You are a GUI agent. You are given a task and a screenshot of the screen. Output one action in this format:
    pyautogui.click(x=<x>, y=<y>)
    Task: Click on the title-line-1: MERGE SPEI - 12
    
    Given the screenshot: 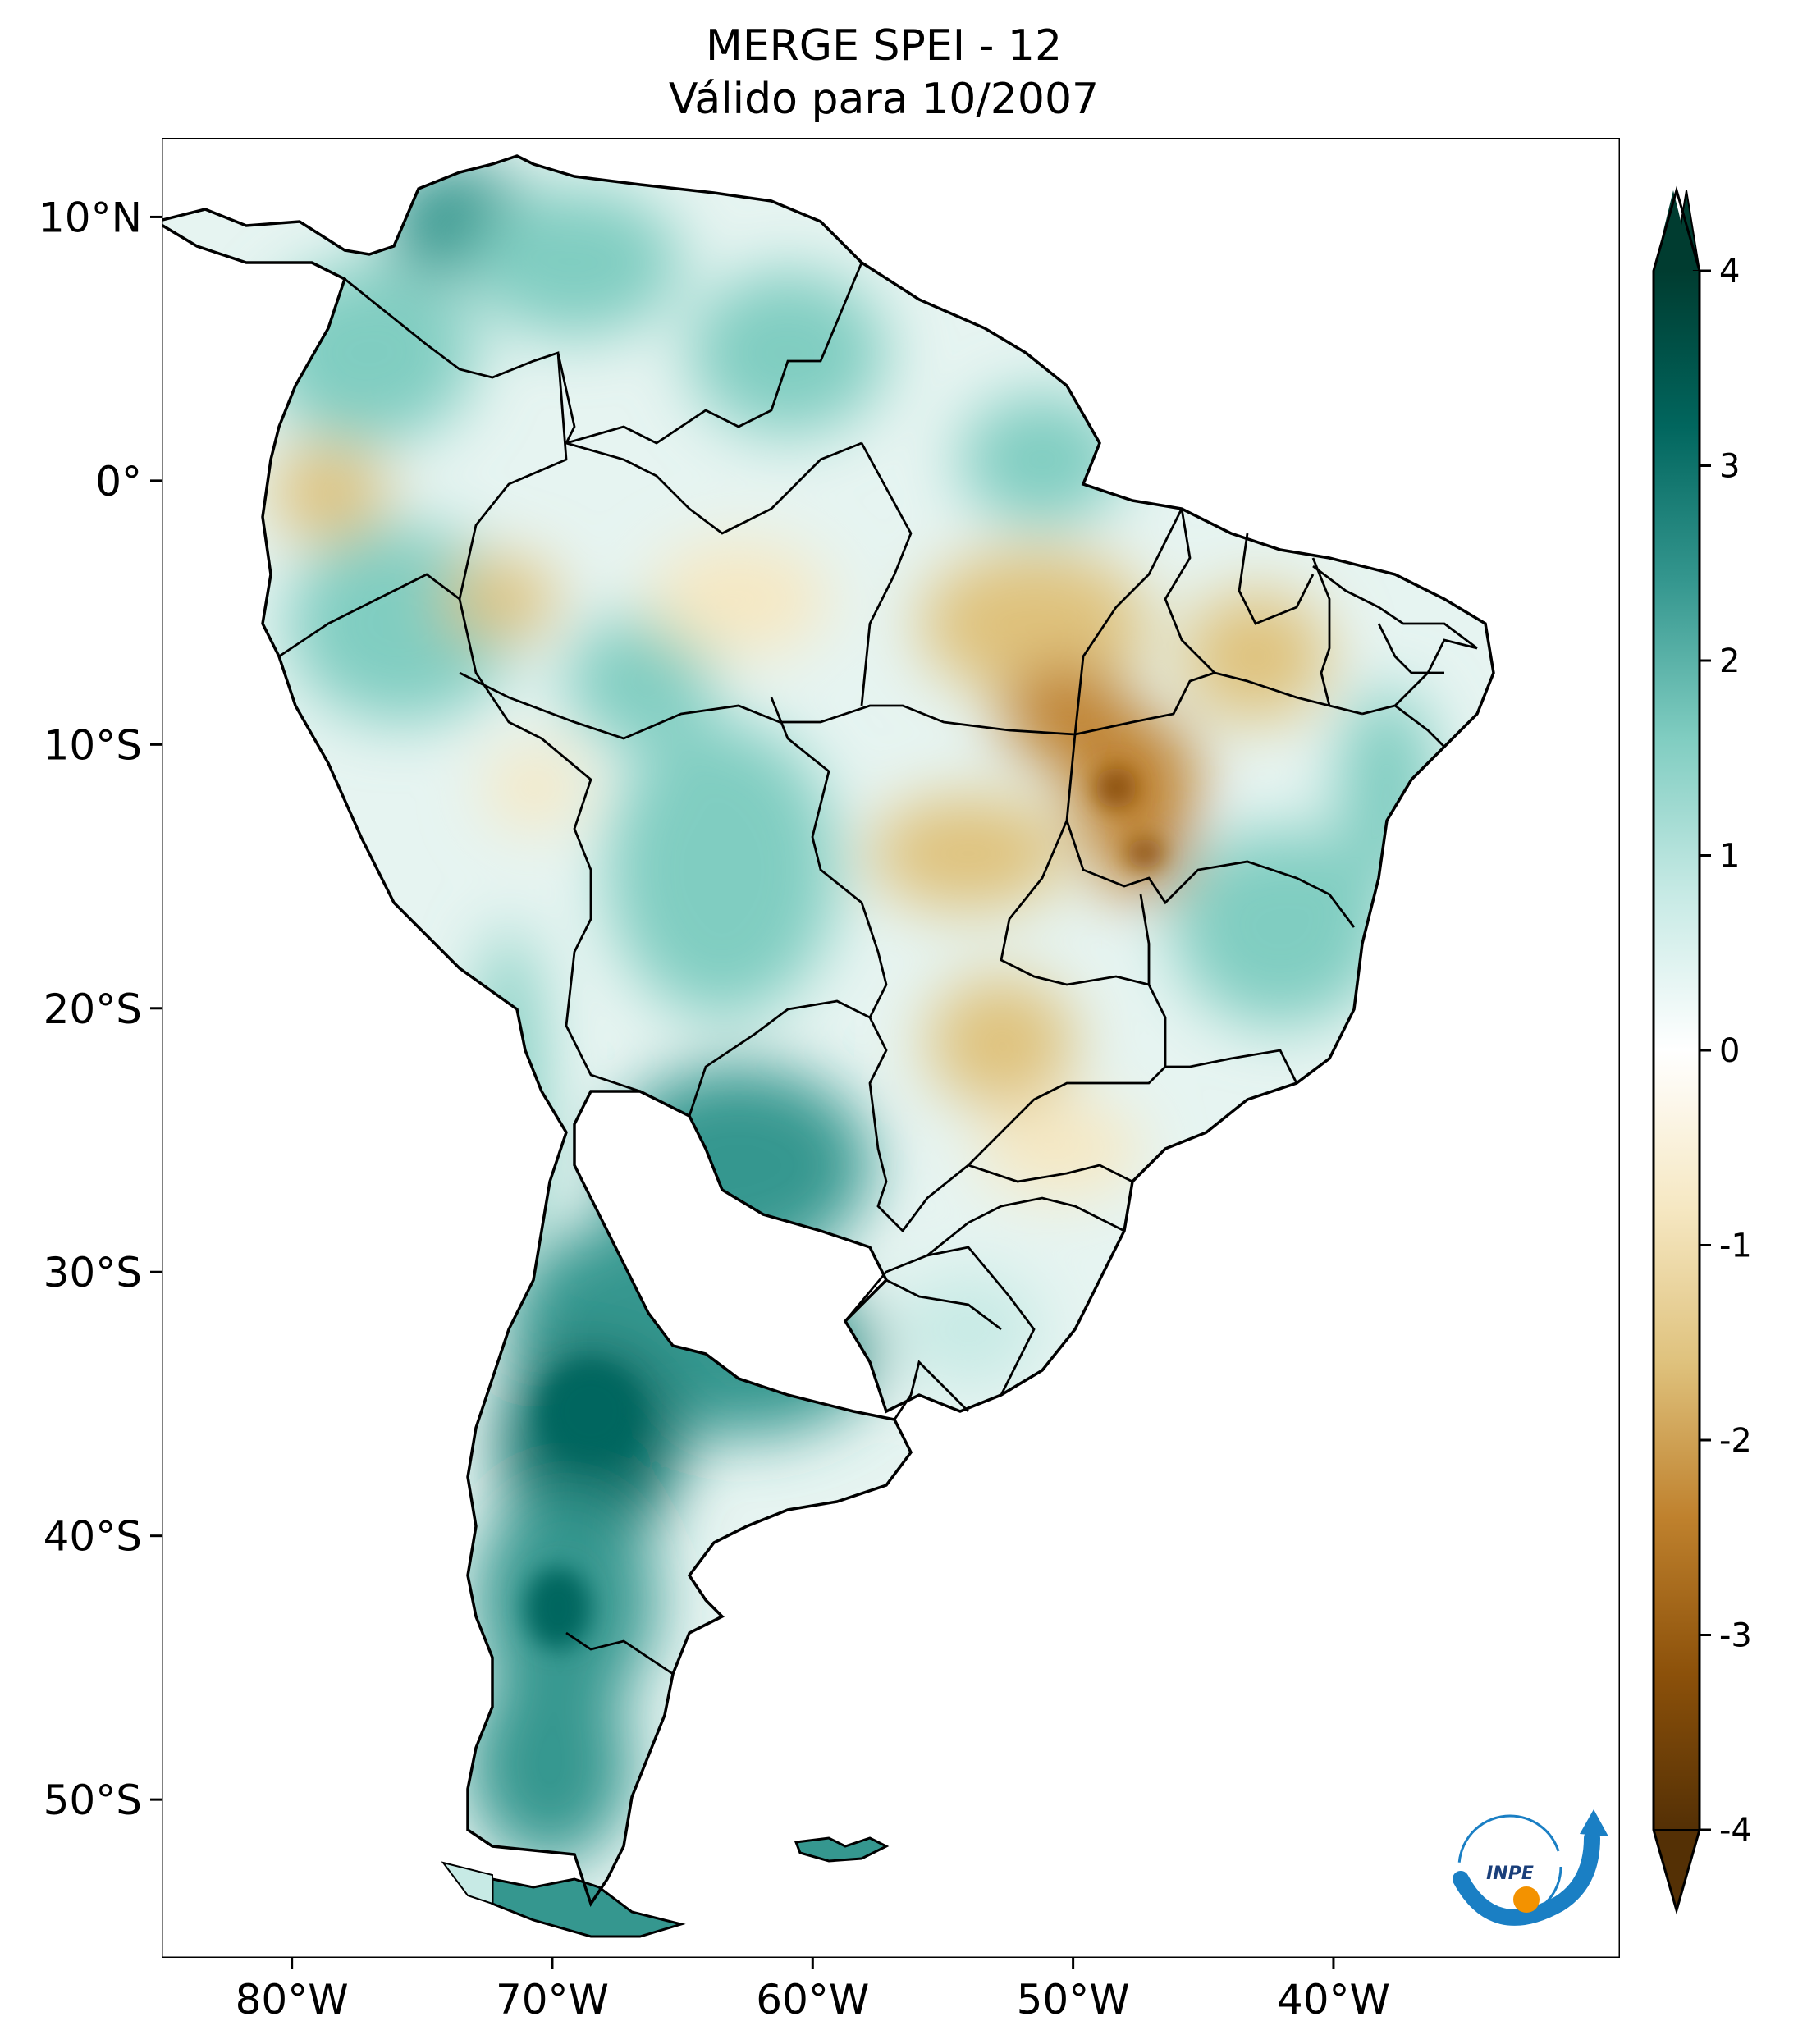 What is the action you would take?
    pyautogui.click(x=884, y=46)
    